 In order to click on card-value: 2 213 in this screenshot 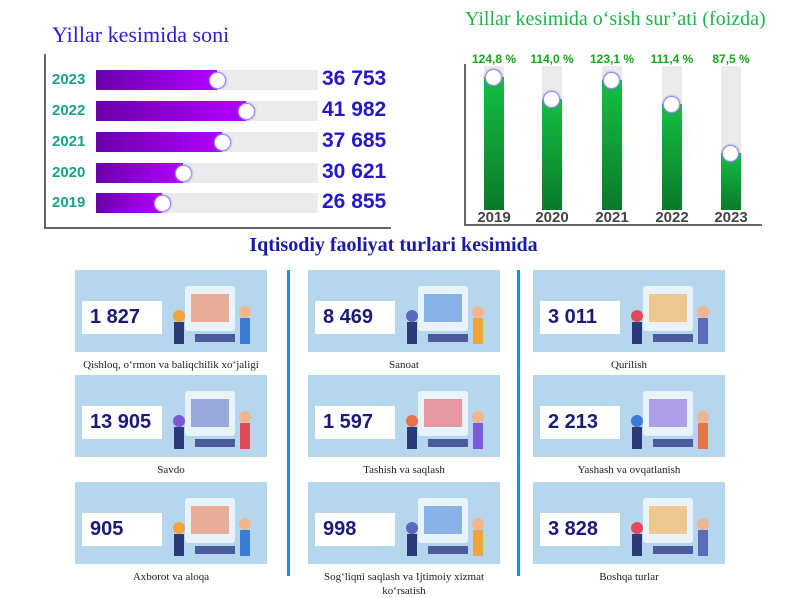, I will do `click(580, 422)`.